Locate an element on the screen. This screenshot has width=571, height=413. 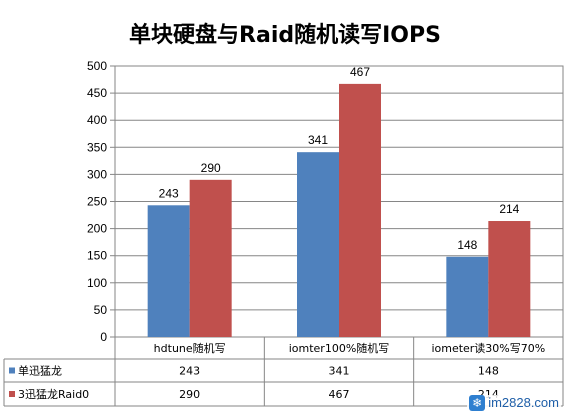
watermark: ❄ im2828.com is located at coordinates (514, 403).